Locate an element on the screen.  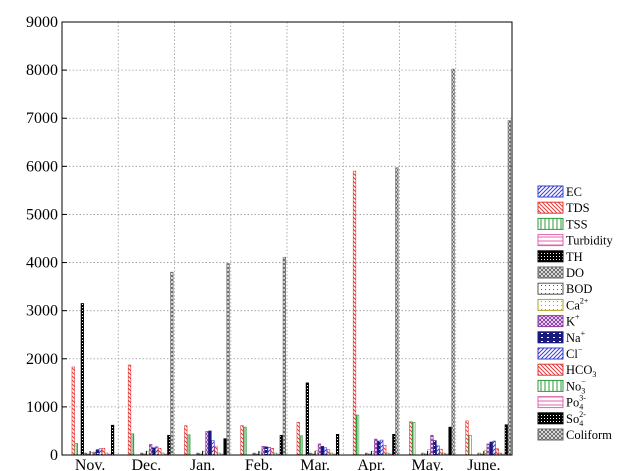
legend-label: TDS is located at coordinates (578, 208).